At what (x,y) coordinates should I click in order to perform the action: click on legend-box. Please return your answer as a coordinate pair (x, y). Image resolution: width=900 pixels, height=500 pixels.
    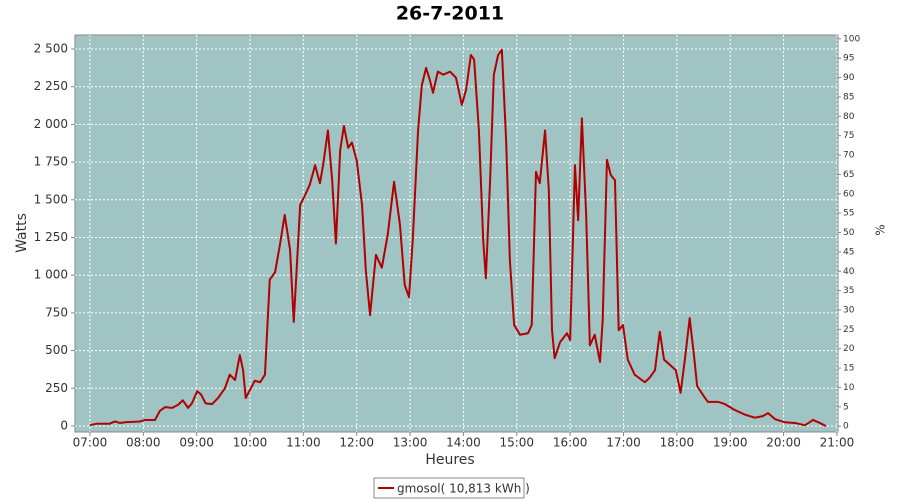
    Looking at the image, I should click on (449, 488).